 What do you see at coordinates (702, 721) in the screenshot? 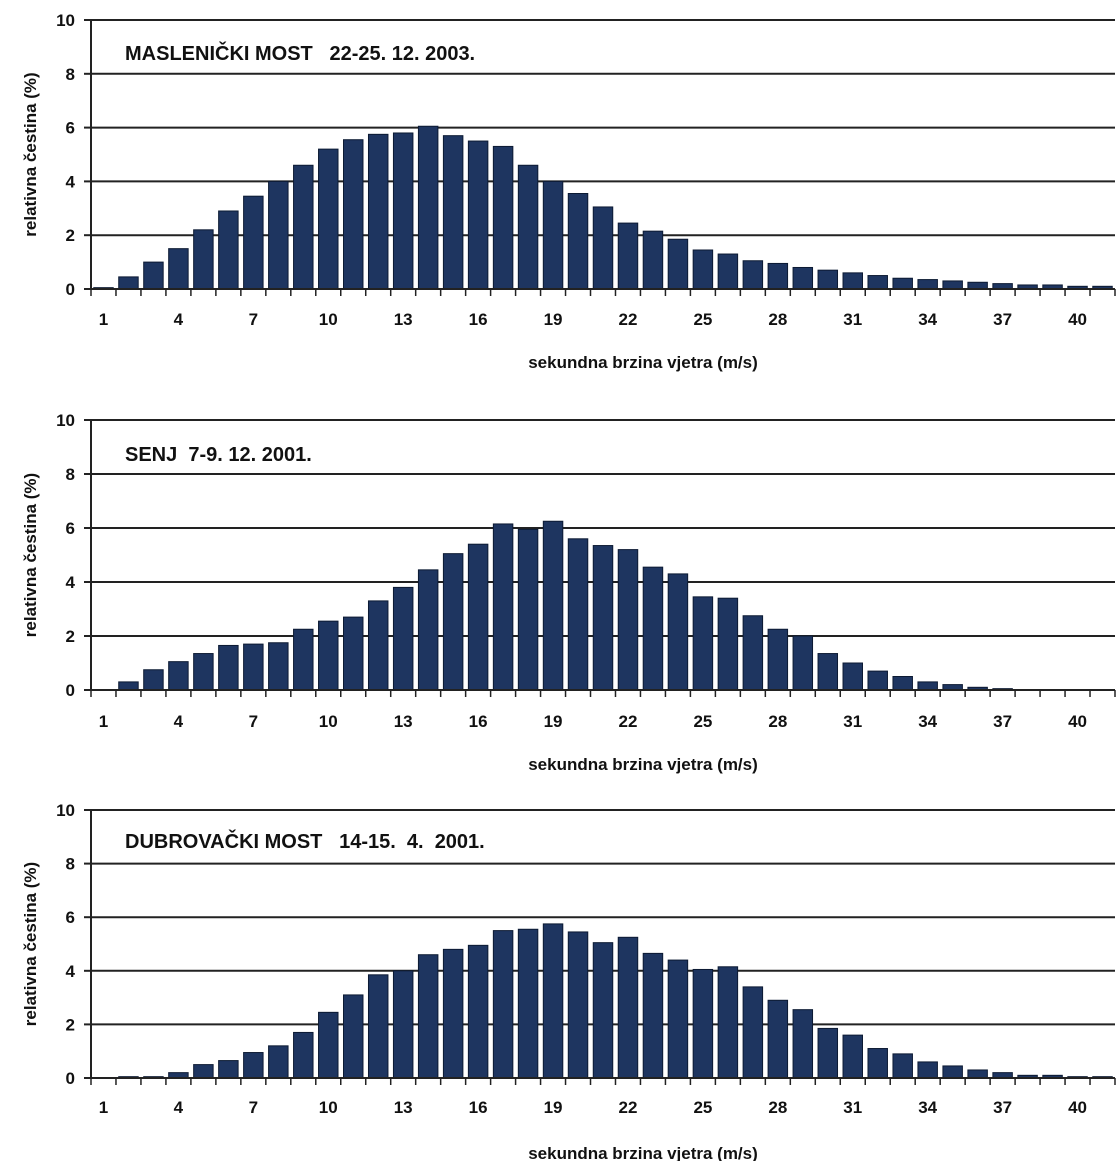
I see `x-tick-label: 25` at bounding box center [702, 721].